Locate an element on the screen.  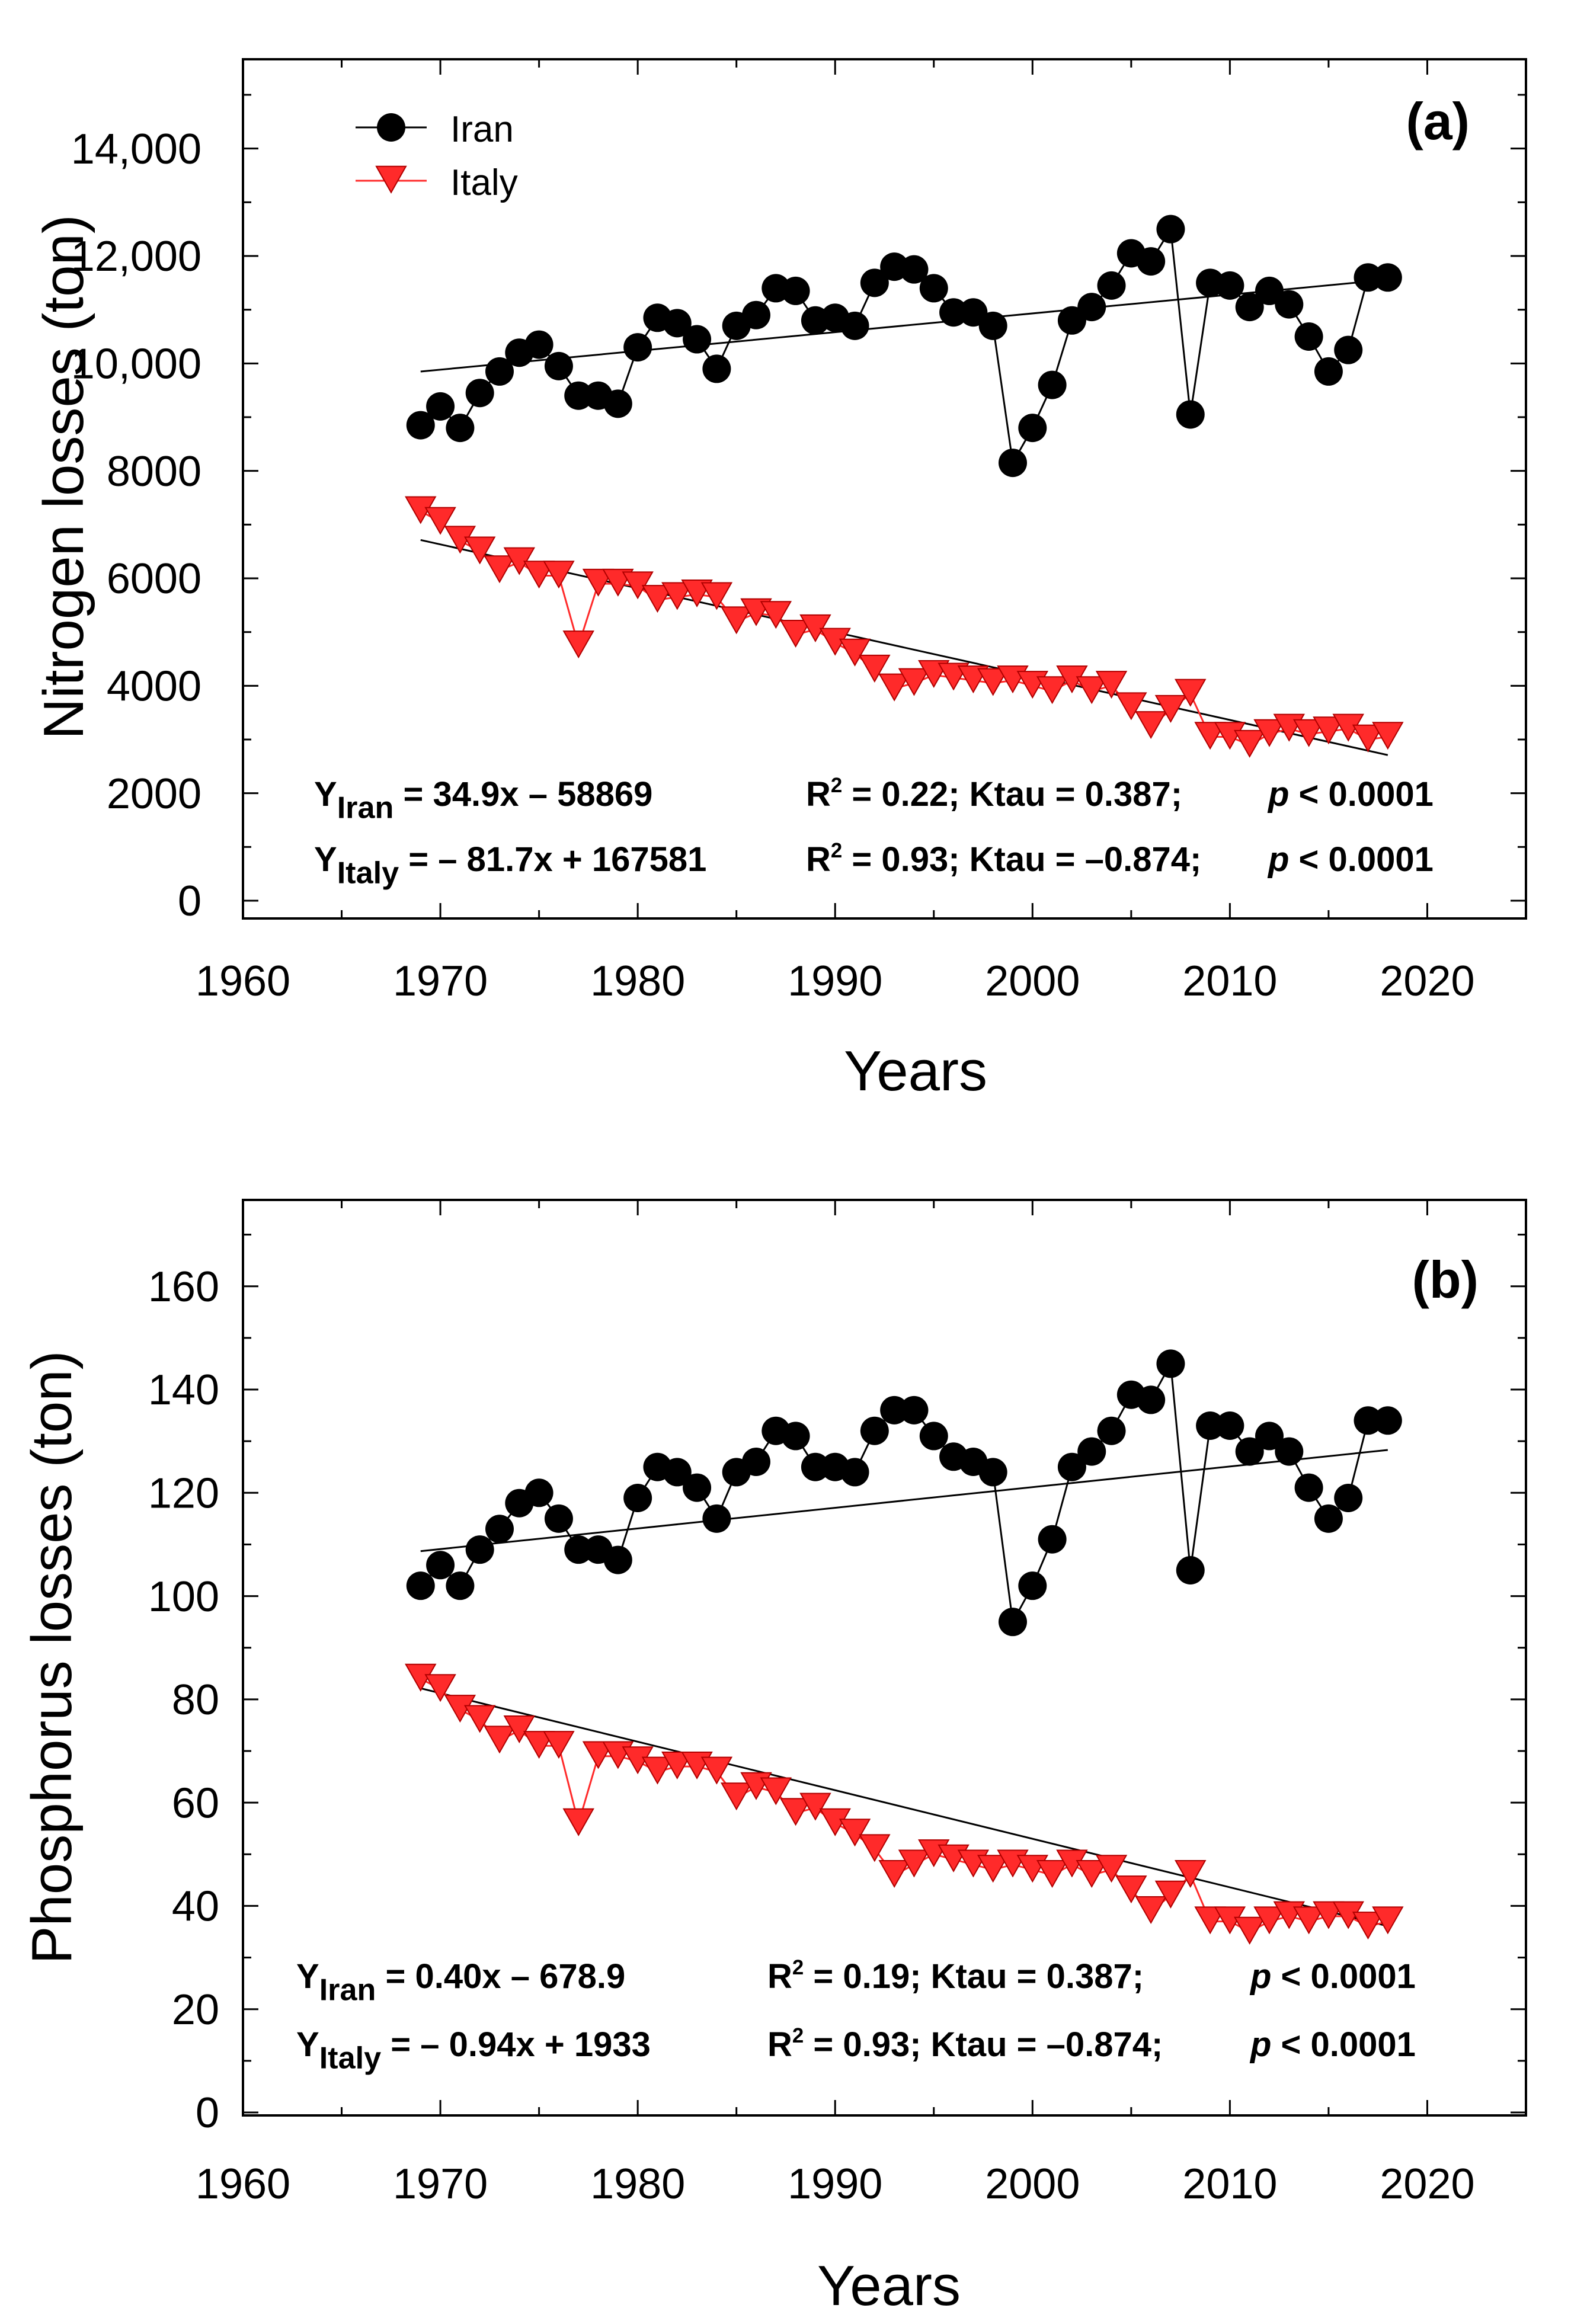
y-tick-label: 4000 is located at coordinates (154, 686).